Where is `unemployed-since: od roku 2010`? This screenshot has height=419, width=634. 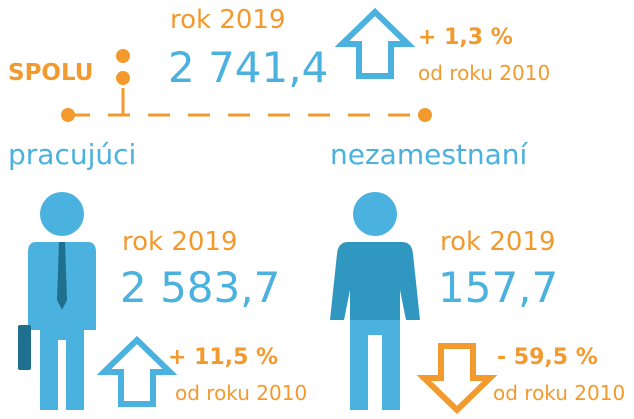
unemployed-since: od roku 2010 is located at coordinates (559, 393).